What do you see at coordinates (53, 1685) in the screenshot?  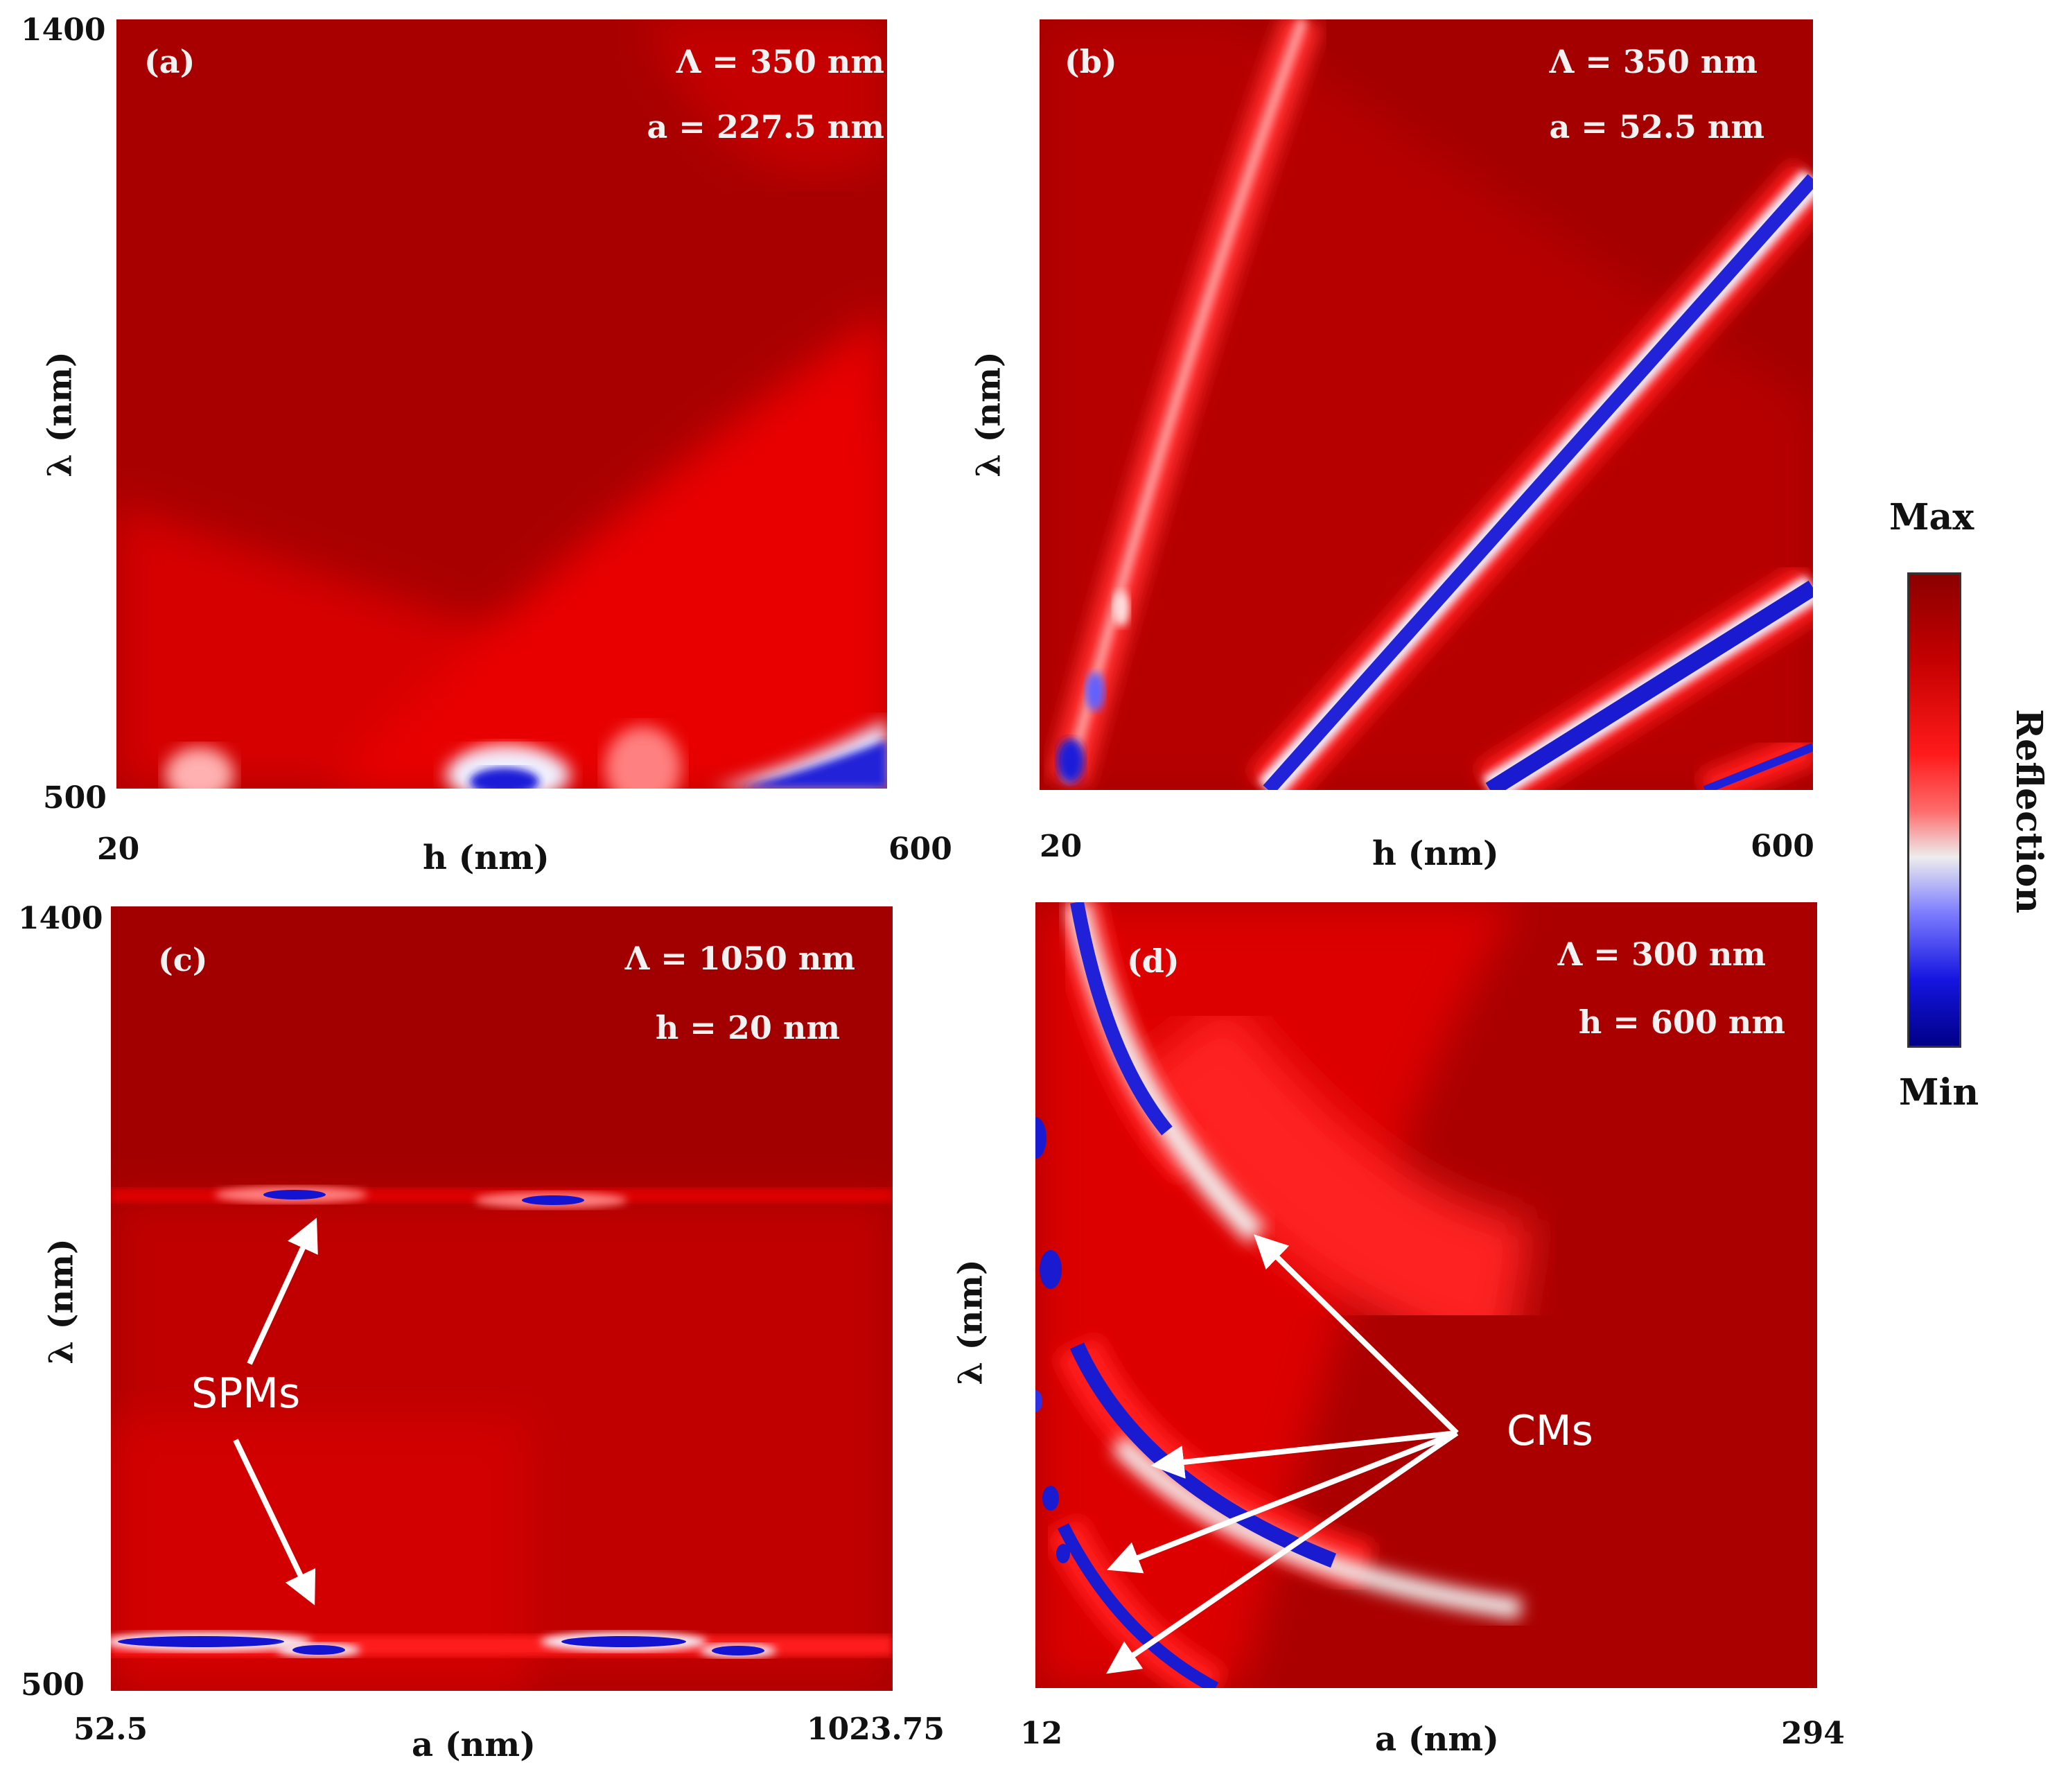 I see `panel-c-ytick-bottom: 500` at bounding box center [53, 1685].